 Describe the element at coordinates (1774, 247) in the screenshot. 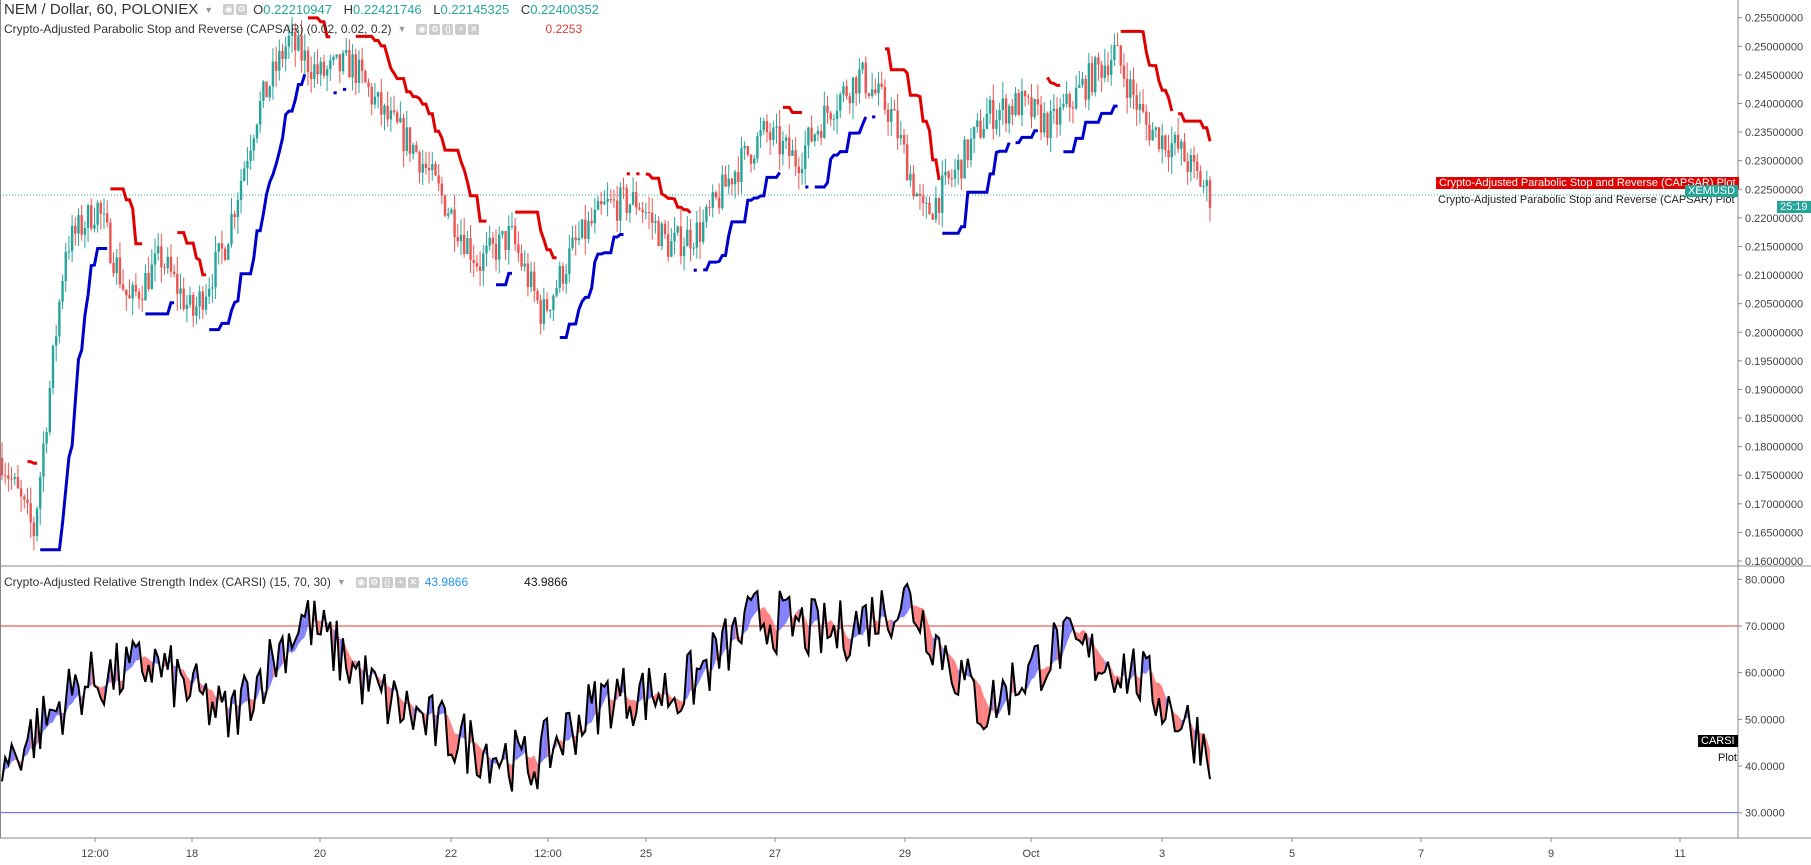

I see `price-tick-label: 0.21500000` at that location.